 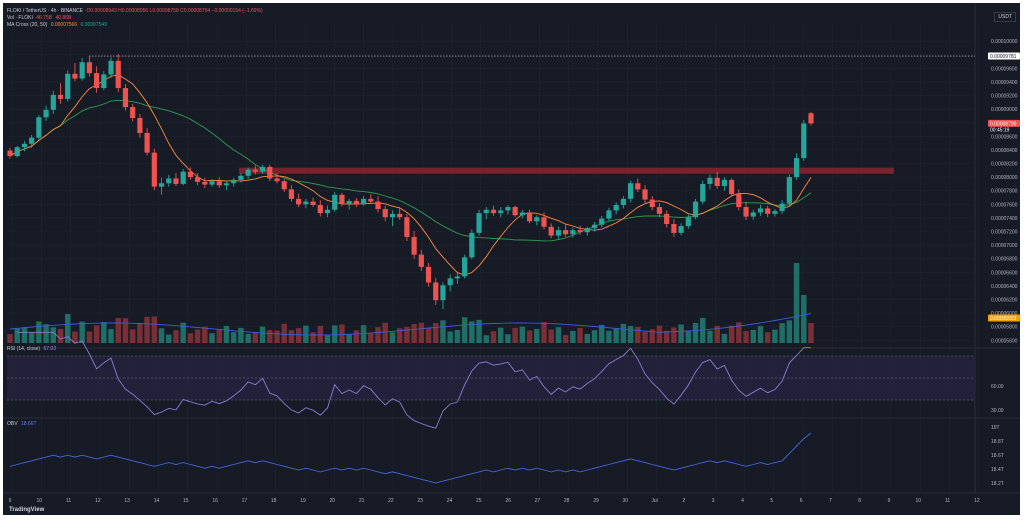 What do you see at coordinates (1004, 328) in the screenshot?
I see `price-tick-label: 0.00005800` at bounding box center [1004, 328].